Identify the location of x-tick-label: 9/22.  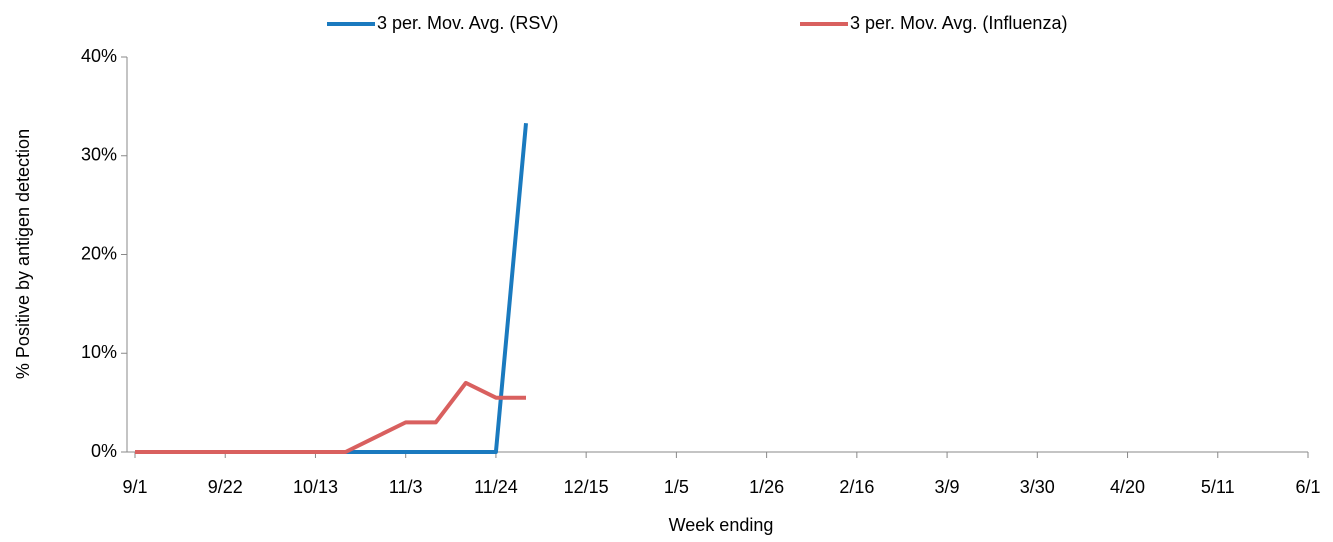
(225, 487).